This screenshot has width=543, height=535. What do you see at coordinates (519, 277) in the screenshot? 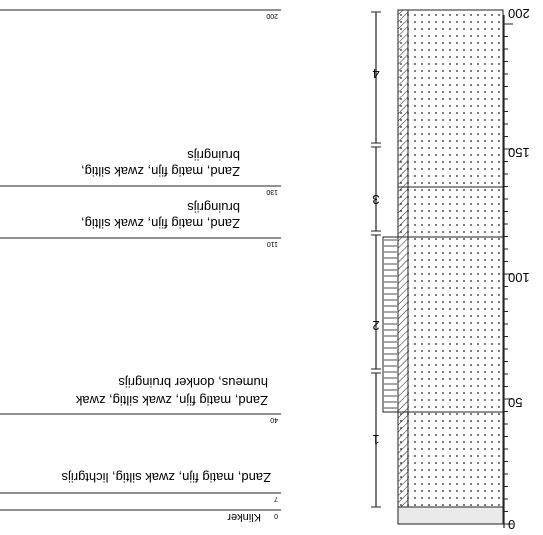
I see `depth-label-100: 100` at bounding box center [519, 277].